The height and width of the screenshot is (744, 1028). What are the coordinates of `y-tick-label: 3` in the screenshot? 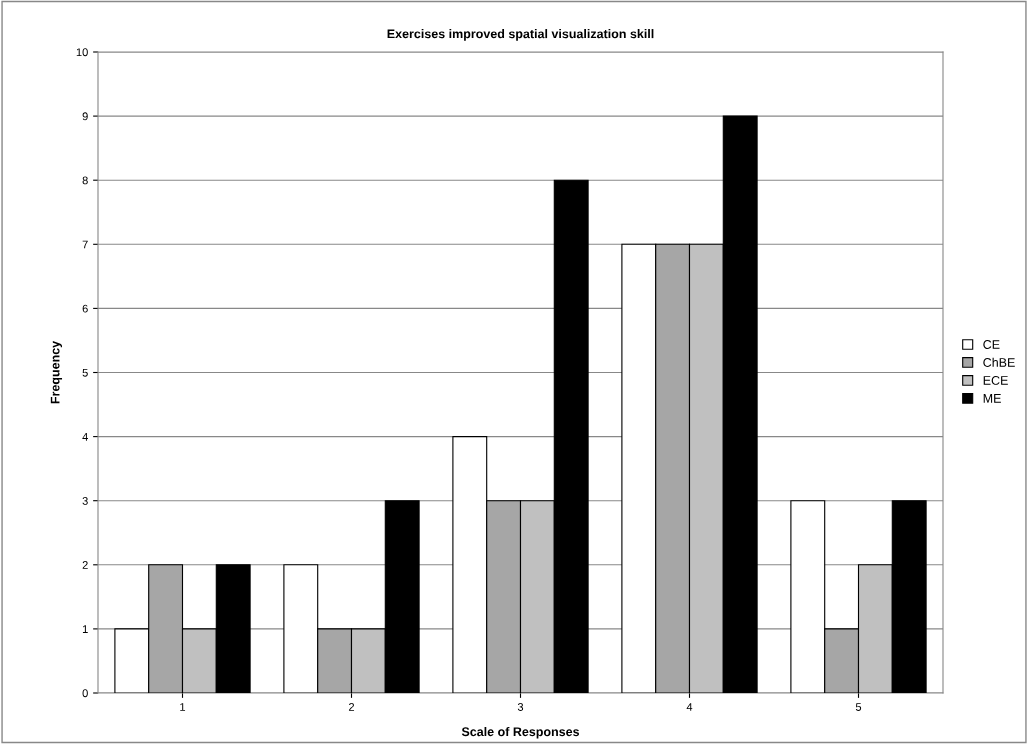 It's located at (85, 500).